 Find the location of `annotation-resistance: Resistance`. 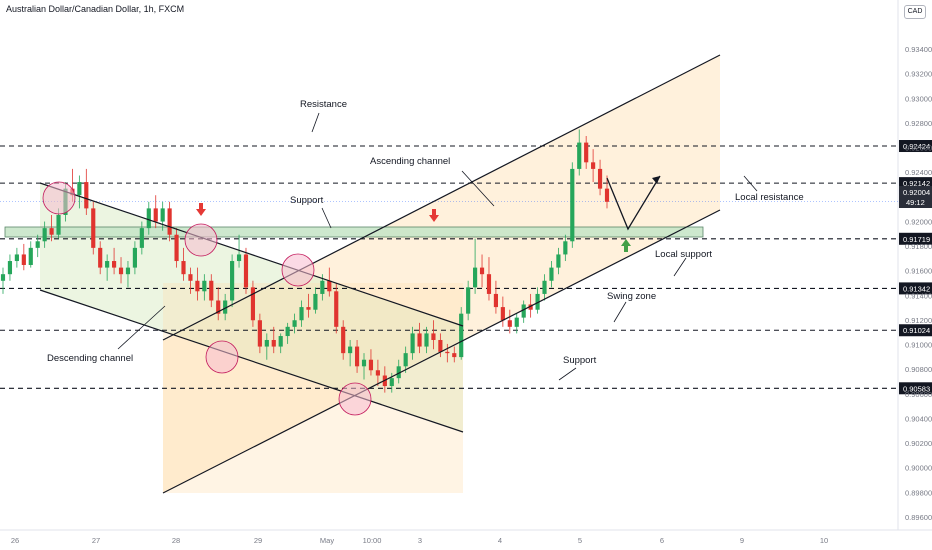

annotation-resistance: Resistance is located at coordinates (323, 104).